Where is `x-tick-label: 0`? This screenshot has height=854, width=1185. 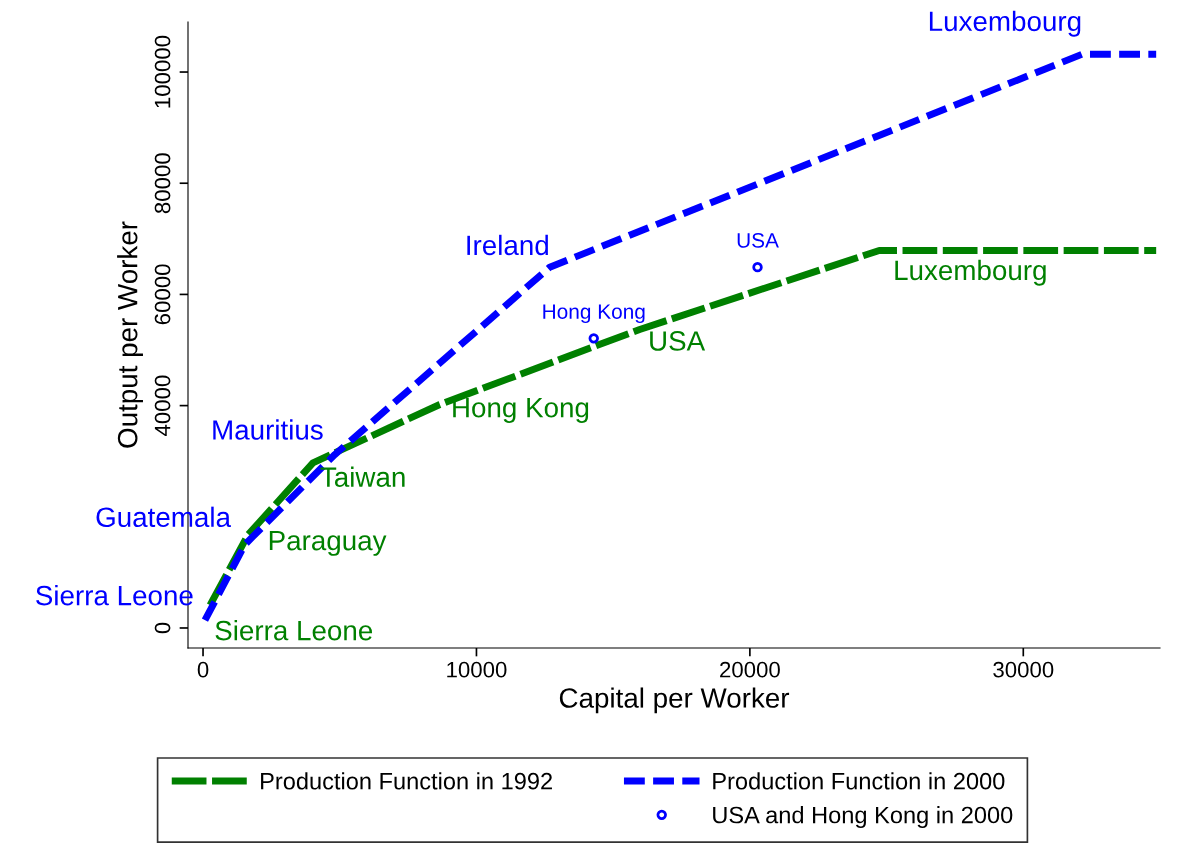 x-tick-label: 0 is located at coordinates (203, 669).